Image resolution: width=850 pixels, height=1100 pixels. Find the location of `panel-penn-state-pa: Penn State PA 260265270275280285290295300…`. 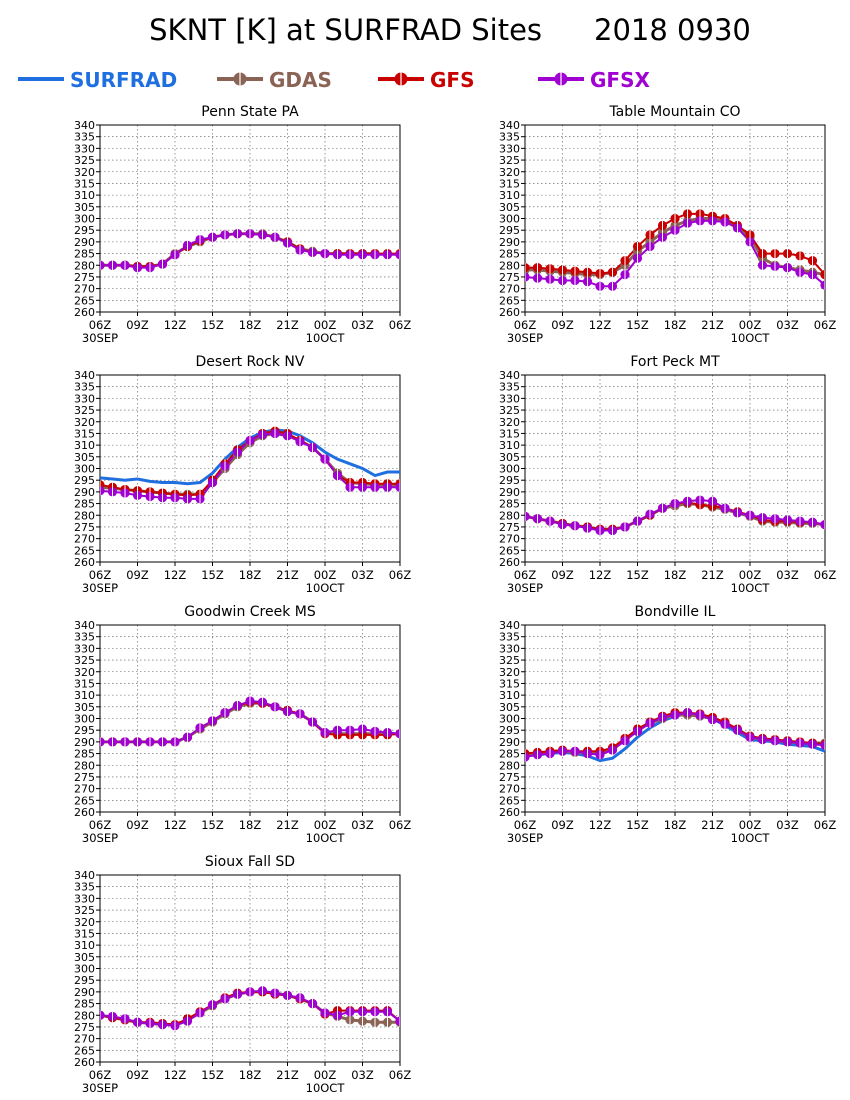

panel-penn-state-pa: Penn State PA 260265270275280285290295300… is located at coordinates (242, 224).